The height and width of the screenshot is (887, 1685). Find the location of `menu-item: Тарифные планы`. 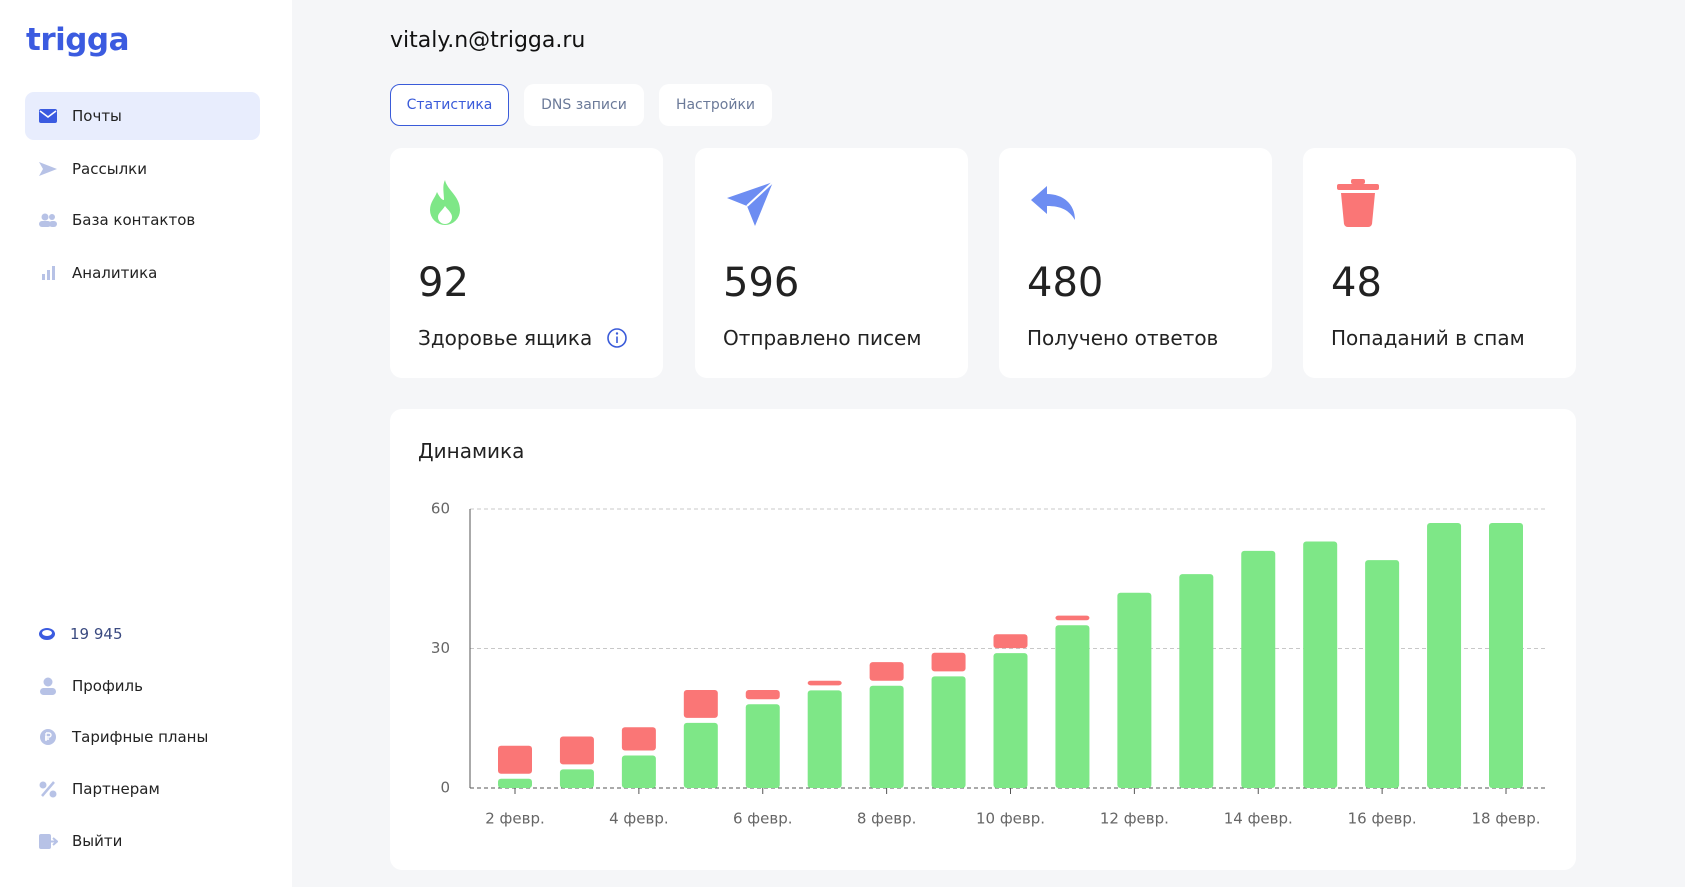

menu-item: Тарифные планы is located at coordinates (142, 737).